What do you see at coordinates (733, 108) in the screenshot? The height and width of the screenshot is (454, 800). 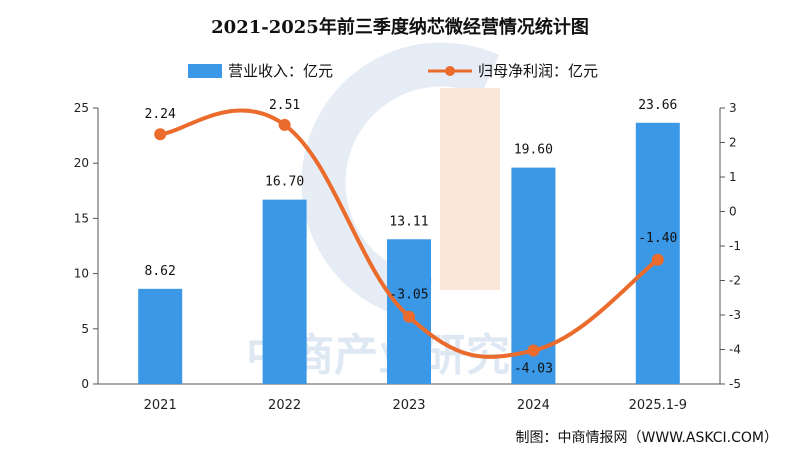 I see `y-right-tick-label: 3` at bounding box center [733, 108].